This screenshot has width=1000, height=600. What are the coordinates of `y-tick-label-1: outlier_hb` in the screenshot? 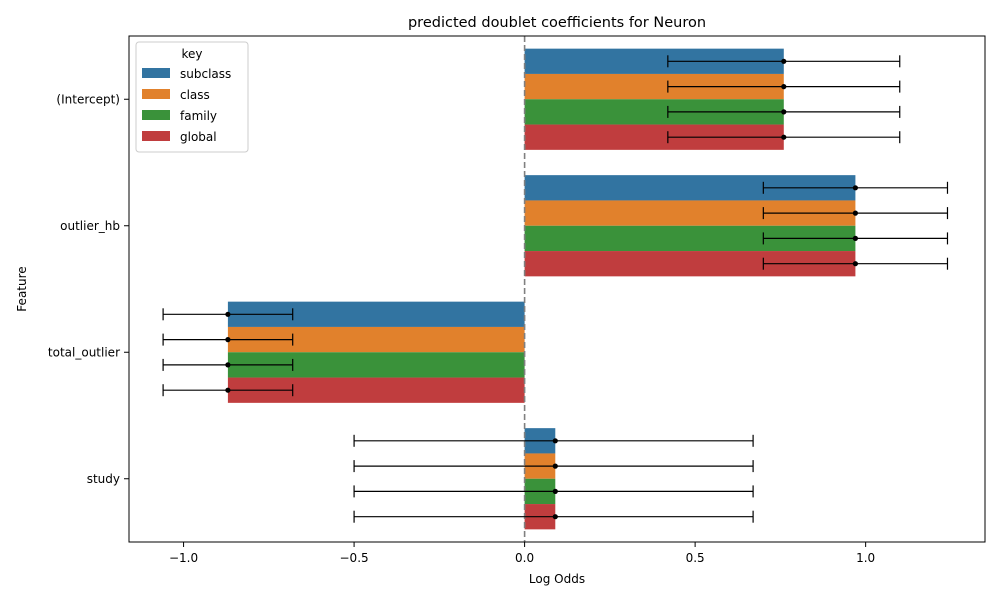 It's located at (90, 226).